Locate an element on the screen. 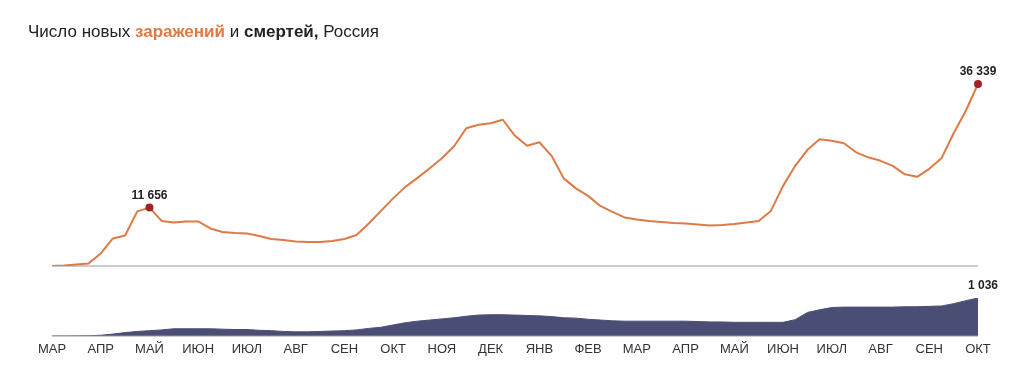 The height and width of the screenshot is (369, 1024). x-tick-label: ЯНВ is located at coordinates (539, 349).